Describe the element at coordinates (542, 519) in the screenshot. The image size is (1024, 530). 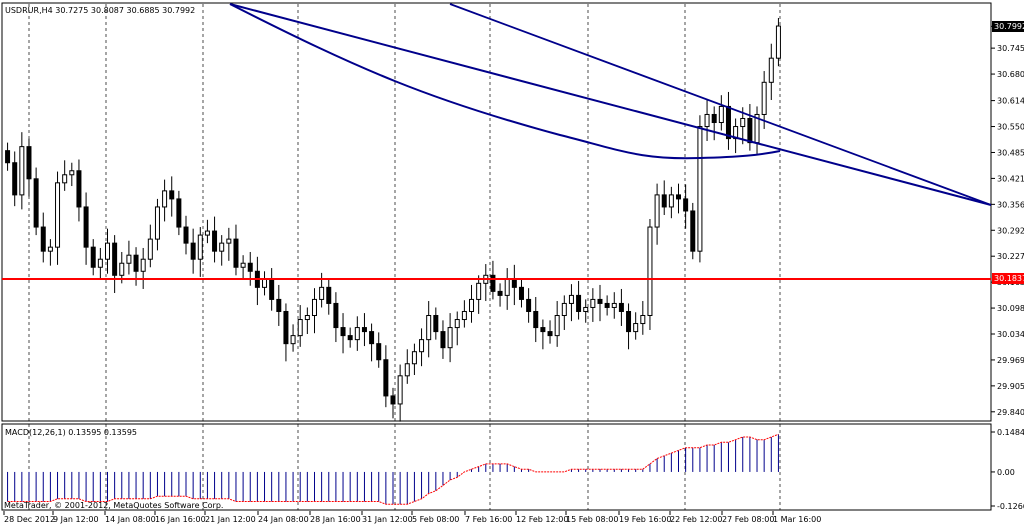
I see `time-tick-label: 12 Feb 12:00` at that location.